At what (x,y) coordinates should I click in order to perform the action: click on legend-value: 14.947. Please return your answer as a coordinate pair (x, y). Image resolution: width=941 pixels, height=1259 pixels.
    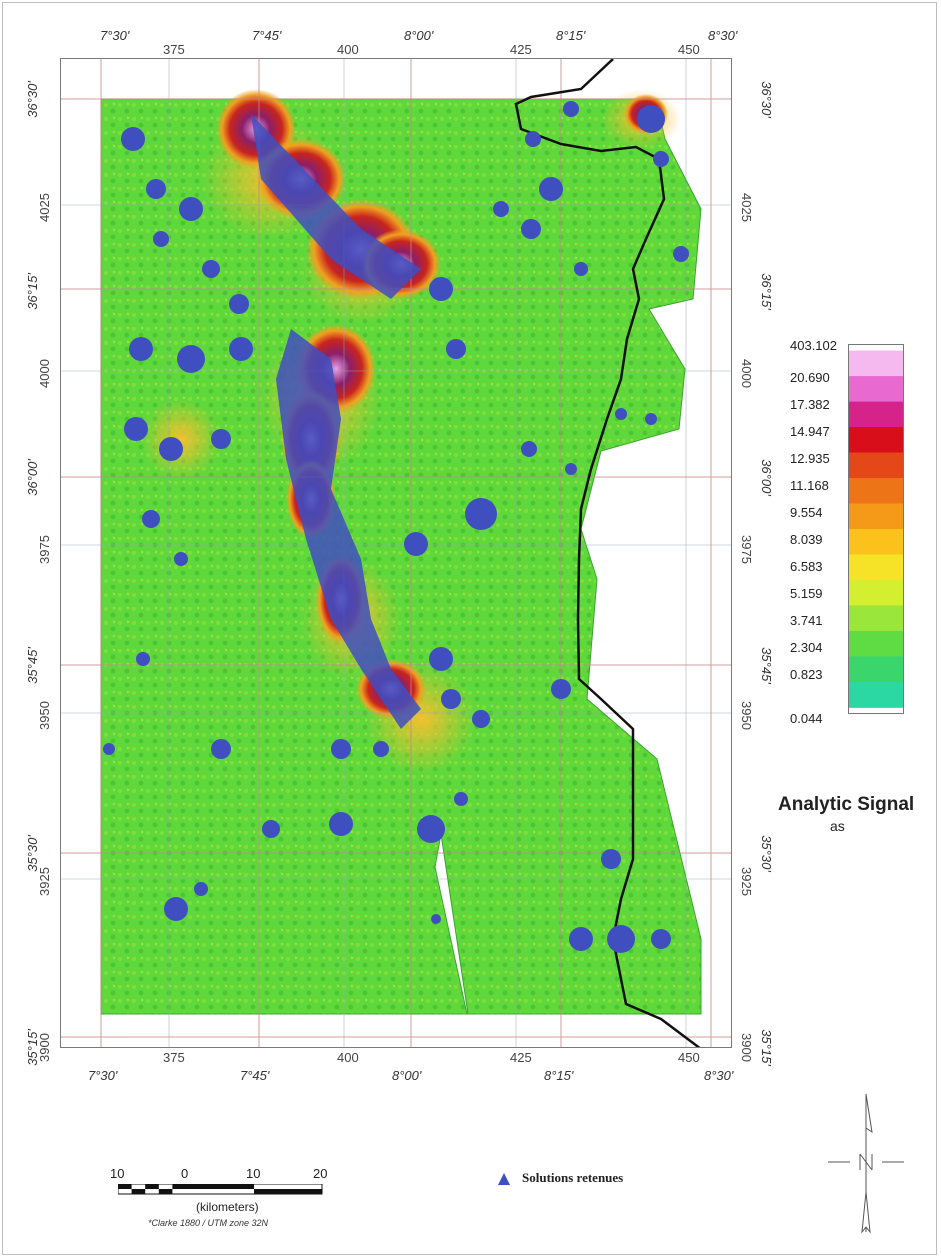
    Looking at the image, I should click on (810, 431).